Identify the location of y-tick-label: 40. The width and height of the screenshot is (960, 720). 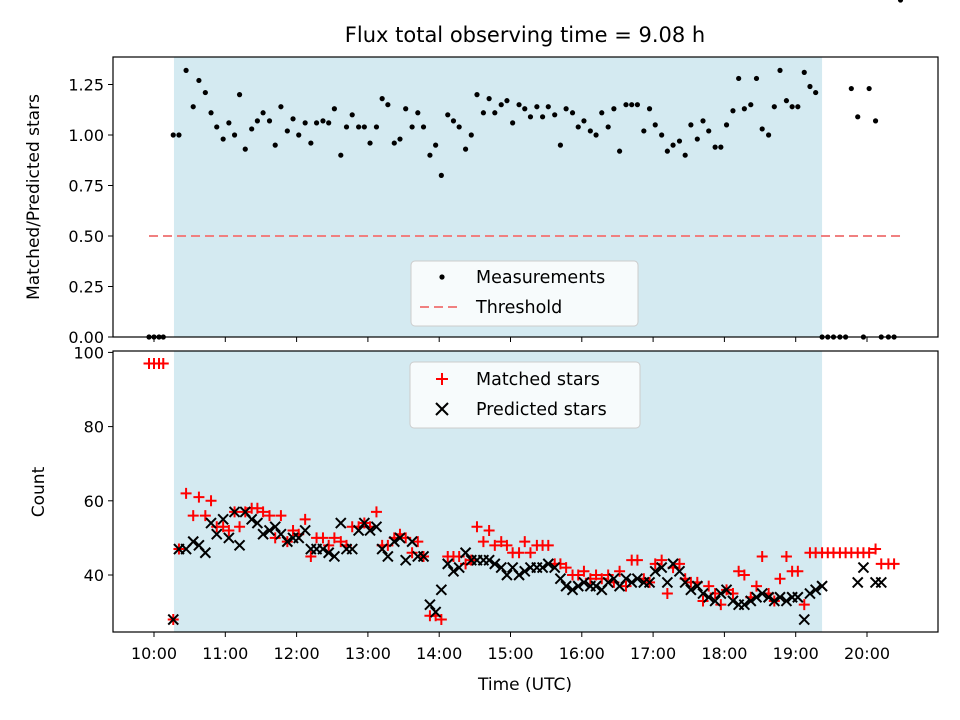
(94, 575).